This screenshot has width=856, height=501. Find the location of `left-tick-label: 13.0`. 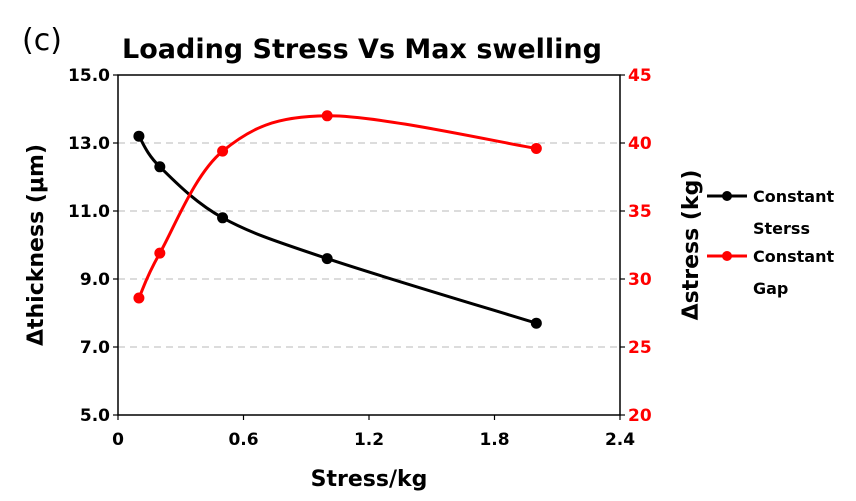

left-tick-label: 13.0 is located at coordinates (89, 144).